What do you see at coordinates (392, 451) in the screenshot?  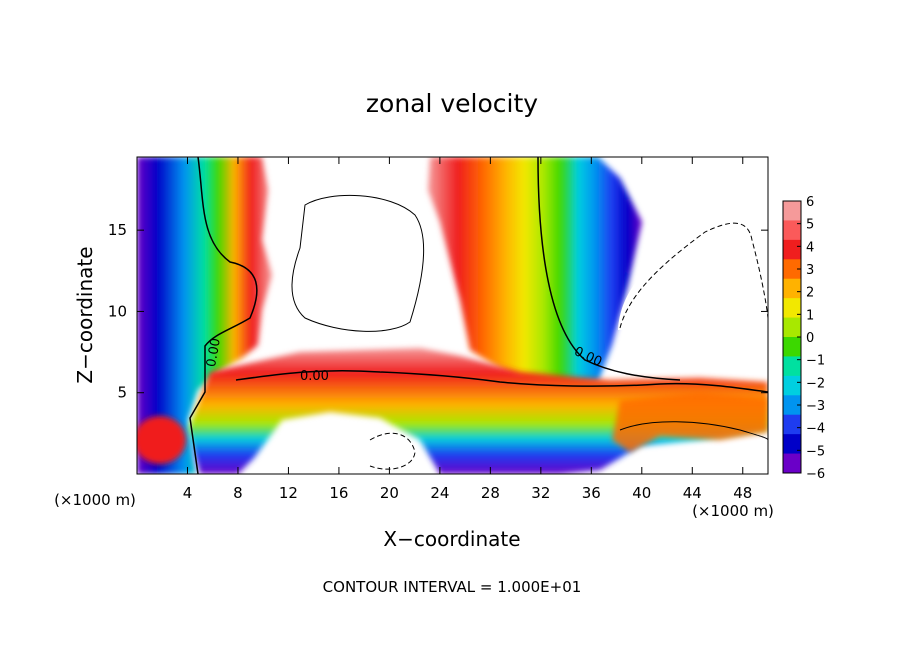 I see `contour-dashed-lower` at bounding box center [392, 451].